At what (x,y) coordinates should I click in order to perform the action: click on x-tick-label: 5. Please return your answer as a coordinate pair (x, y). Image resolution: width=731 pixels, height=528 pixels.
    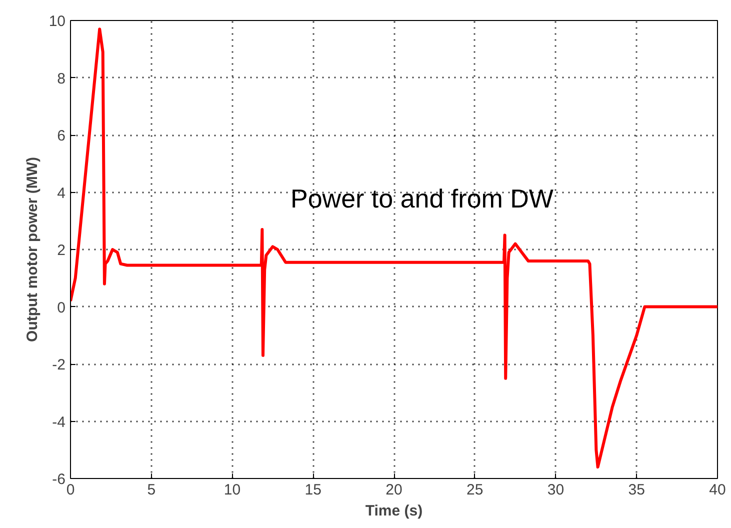
    Looking at the image, I should click on (151, 490).